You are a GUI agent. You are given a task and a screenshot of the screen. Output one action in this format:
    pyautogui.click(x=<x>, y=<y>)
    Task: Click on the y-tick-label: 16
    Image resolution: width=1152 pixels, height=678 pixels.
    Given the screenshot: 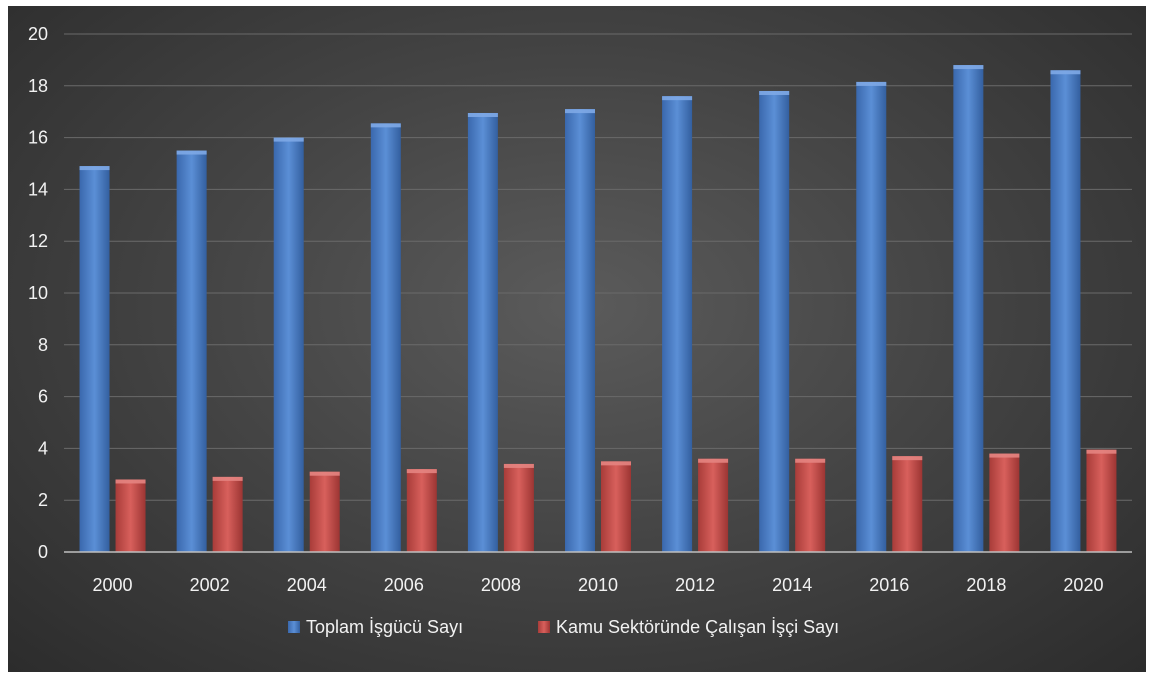 What is the action you would take?
    pyautogui.click(x=38, y=138)
    